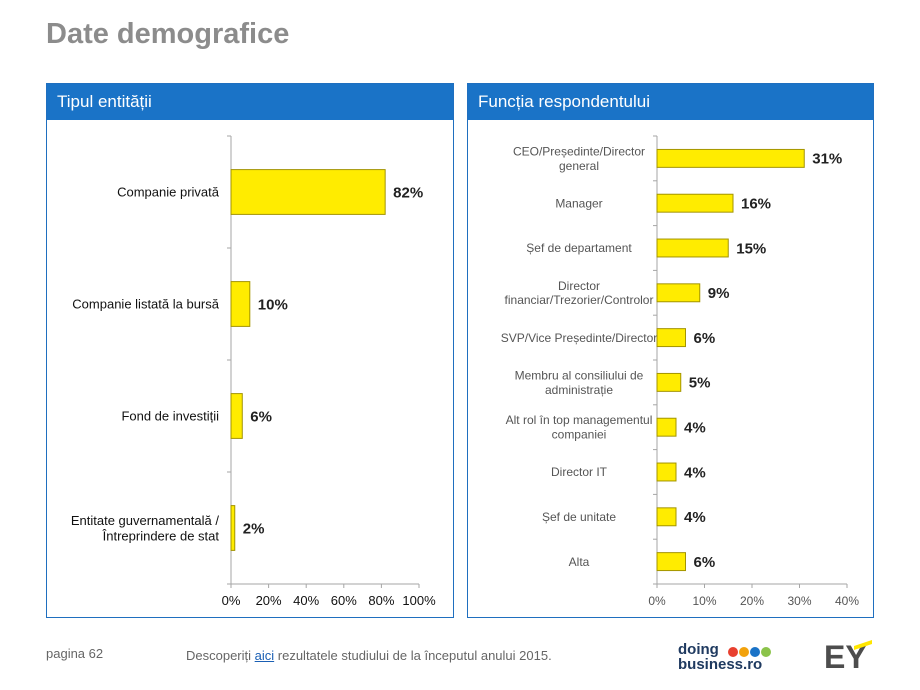  I want to click on page-number: pagina 62, so click(75, 653).